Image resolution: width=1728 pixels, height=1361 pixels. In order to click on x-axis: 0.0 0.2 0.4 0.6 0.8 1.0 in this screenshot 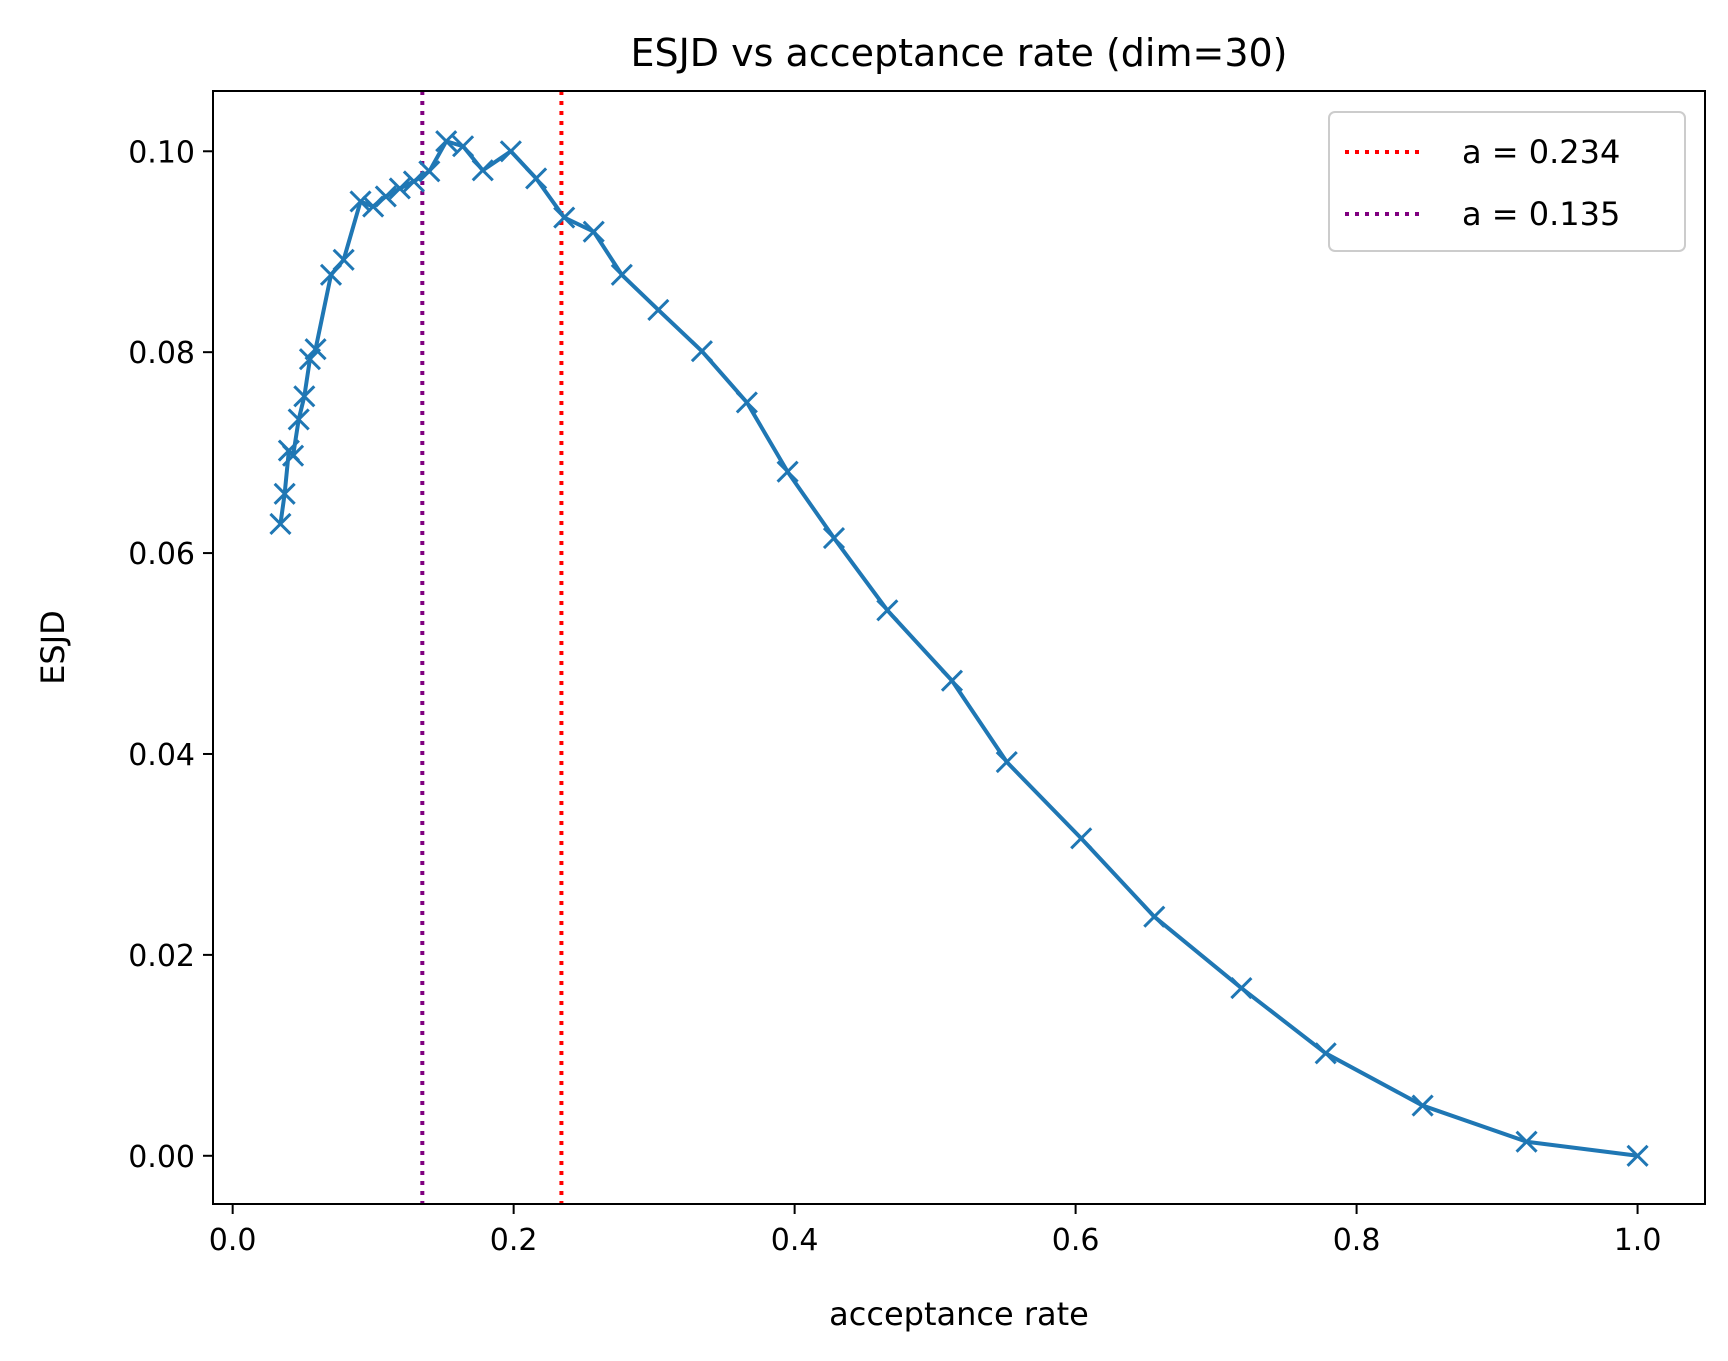, I will do `click(935, 1231)`.